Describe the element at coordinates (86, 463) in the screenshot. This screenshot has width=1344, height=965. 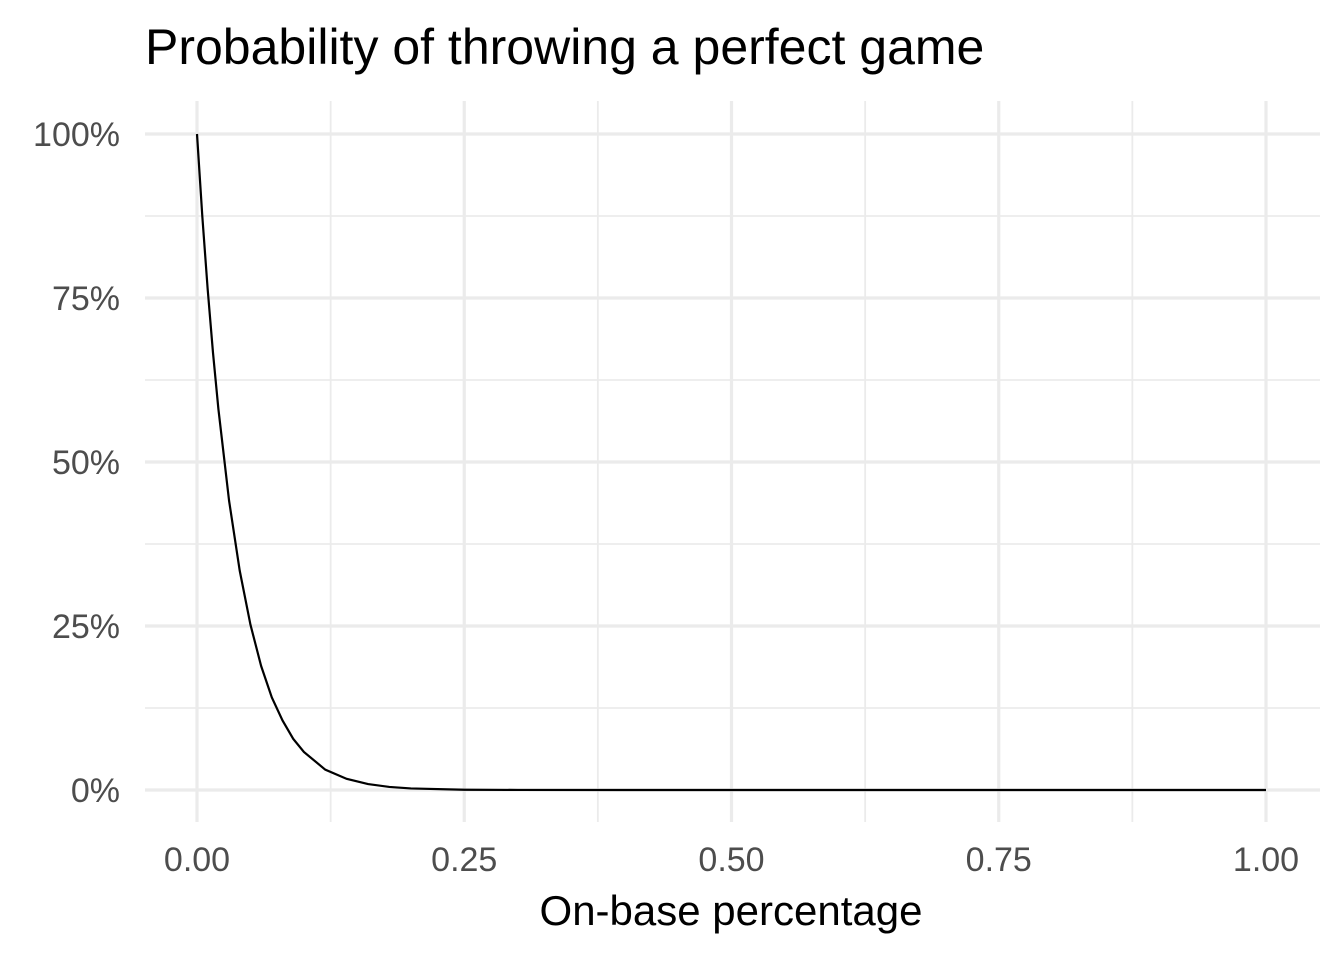
I see `y-tick-label: 50%` at that location.